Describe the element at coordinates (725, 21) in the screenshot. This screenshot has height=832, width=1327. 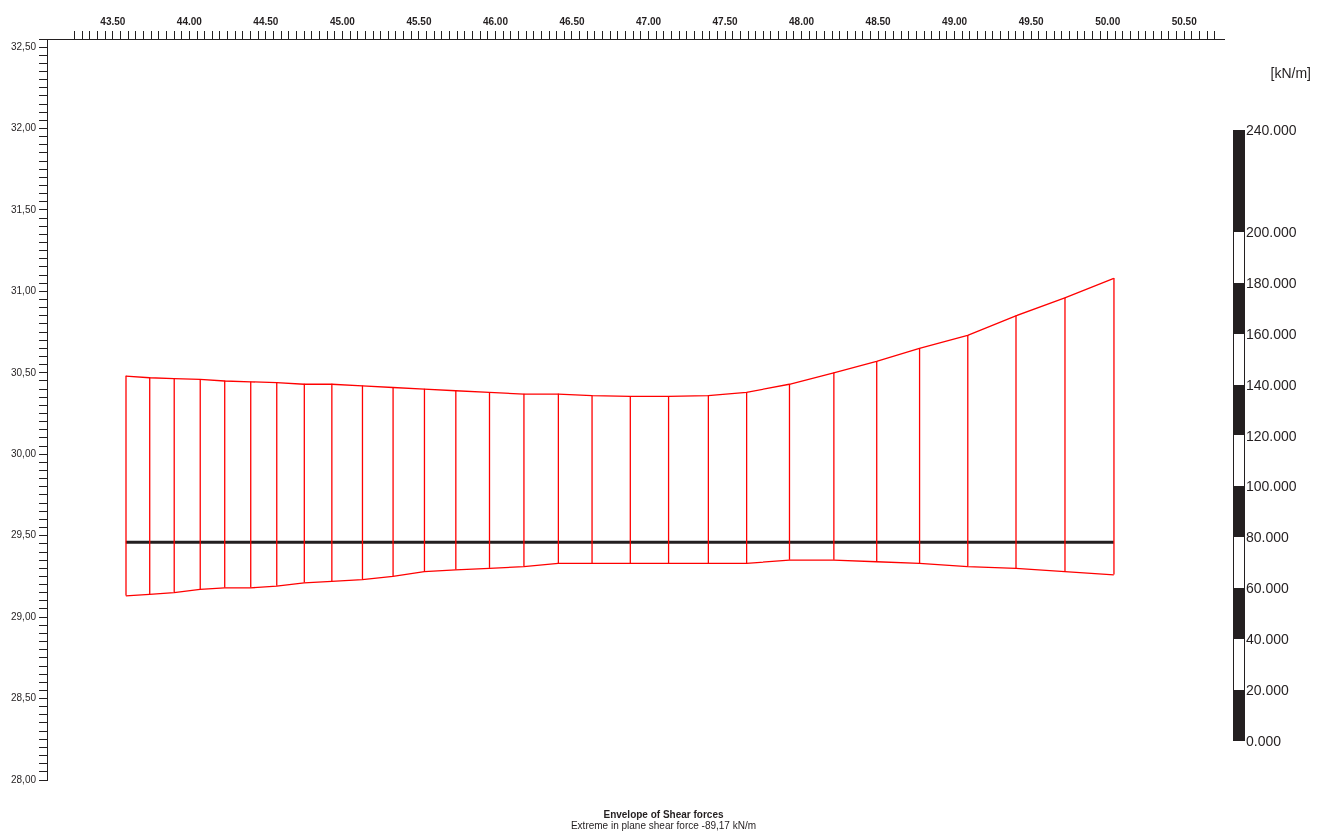
I see `x-tick-label: 47.50` at that location.